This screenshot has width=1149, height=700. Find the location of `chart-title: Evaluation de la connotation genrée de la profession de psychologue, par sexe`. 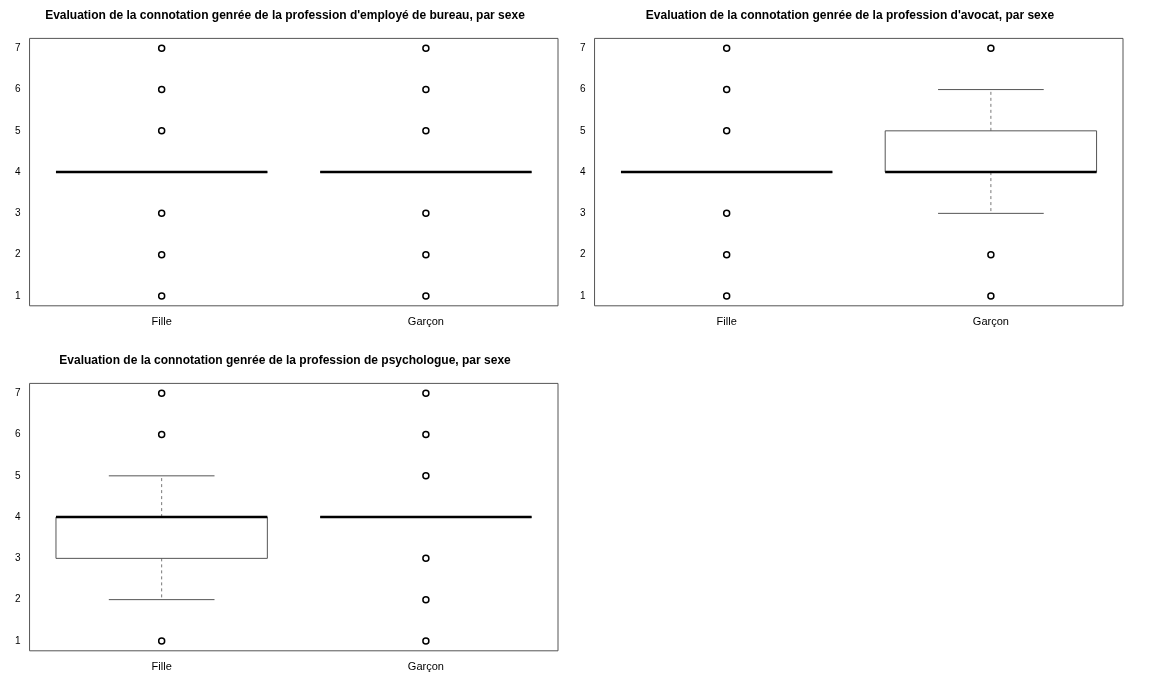

chart-title: Evaluation de la connotation genrée de la profession de psychologue, par sexe is located at coordinates (285, 359).